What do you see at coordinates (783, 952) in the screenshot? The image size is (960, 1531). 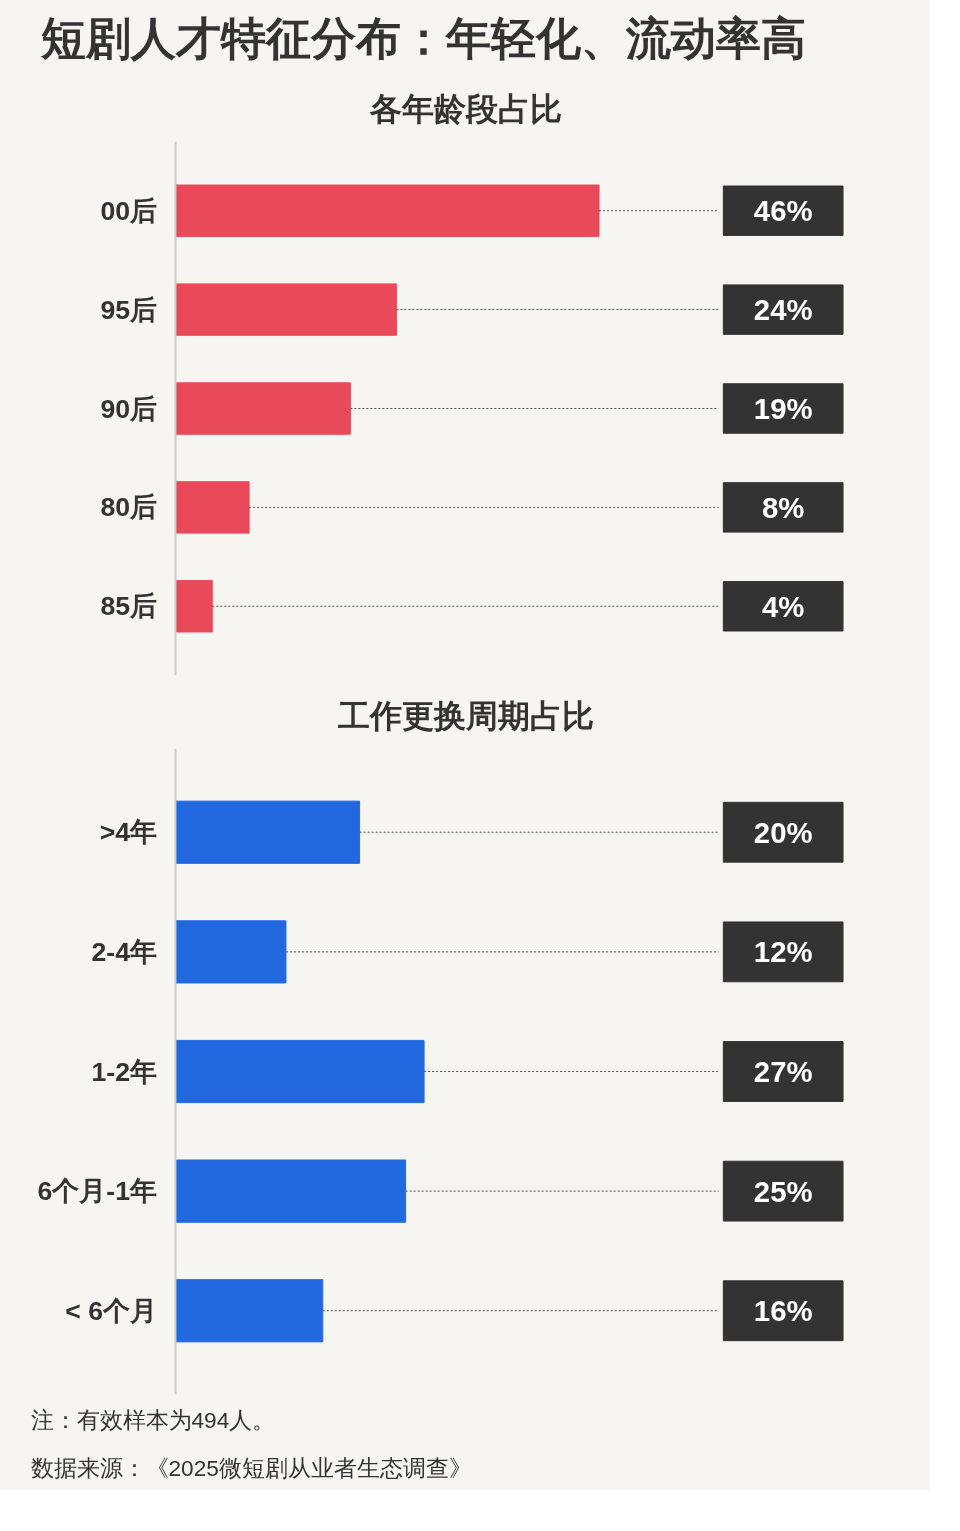 I see `data-label: 12%` at bounding box center [783, 952].